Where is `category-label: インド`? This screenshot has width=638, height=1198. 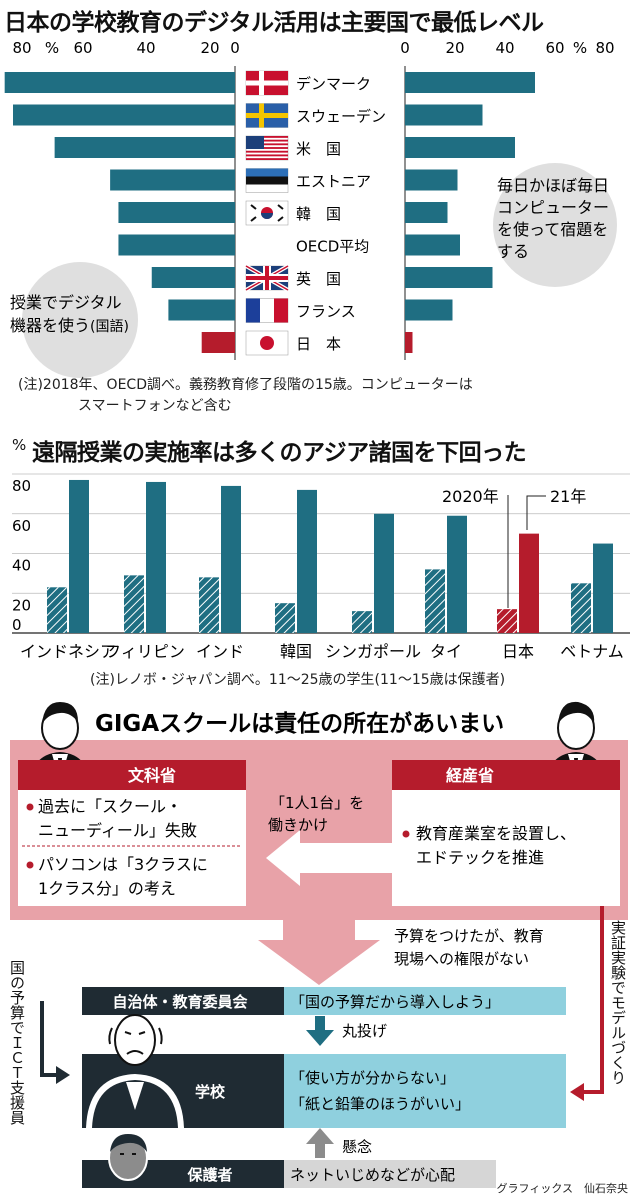
category-label: インド is located at coordinates (220, 651).